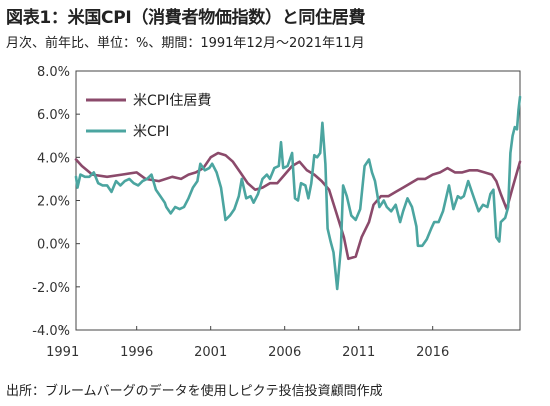 Image resolution: width=550 pixels, height=406 pixels. I want to click on x-tick-label: 2001, so click(210, 352).